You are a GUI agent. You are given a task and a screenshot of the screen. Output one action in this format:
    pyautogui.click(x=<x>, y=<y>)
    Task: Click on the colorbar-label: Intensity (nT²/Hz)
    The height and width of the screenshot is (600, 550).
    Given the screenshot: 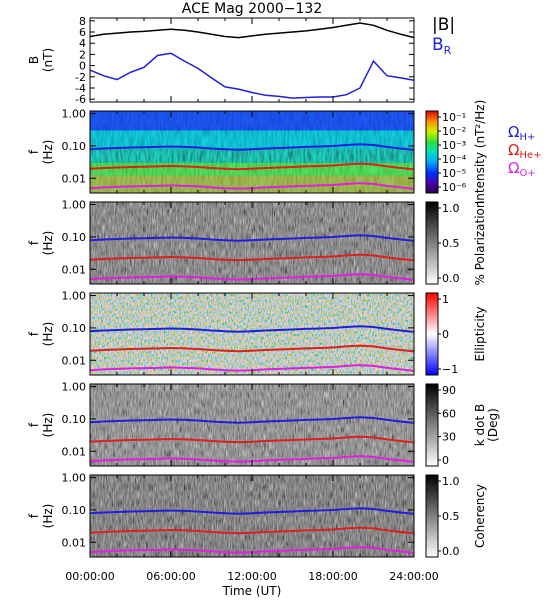 What is the action you would take?
    pyautogui.click(x=480, y=152)
    